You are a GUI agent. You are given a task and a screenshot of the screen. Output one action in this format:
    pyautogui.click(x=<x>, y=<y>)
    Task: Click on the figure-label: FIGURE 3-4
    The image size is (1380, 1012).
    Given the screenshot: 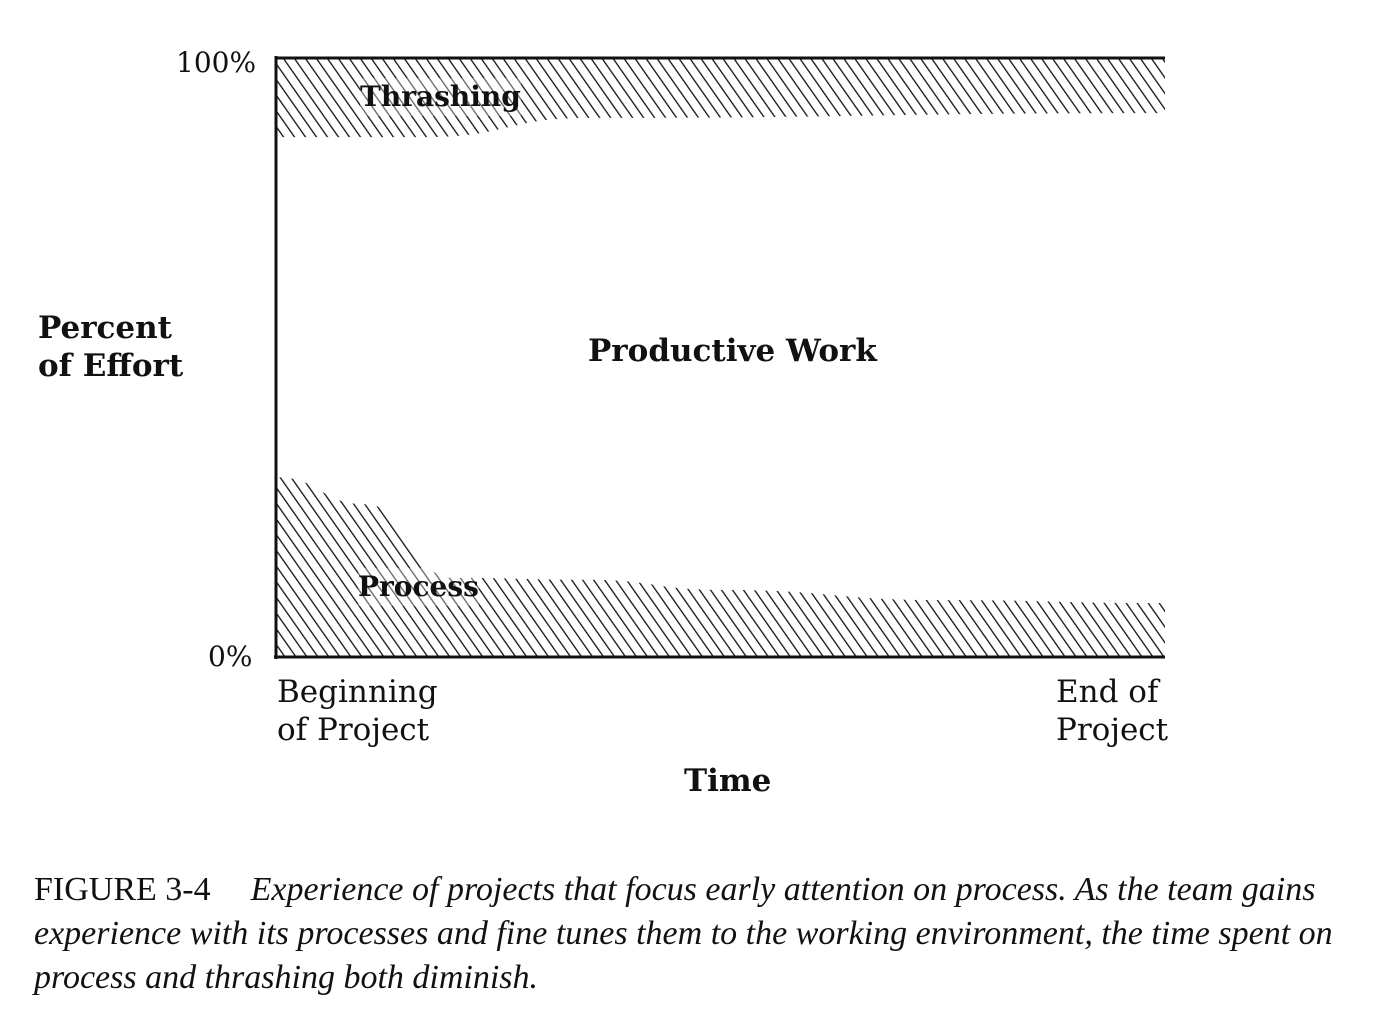 What is the action you would take?
    pyautogui.click(x=122, y=889)
    